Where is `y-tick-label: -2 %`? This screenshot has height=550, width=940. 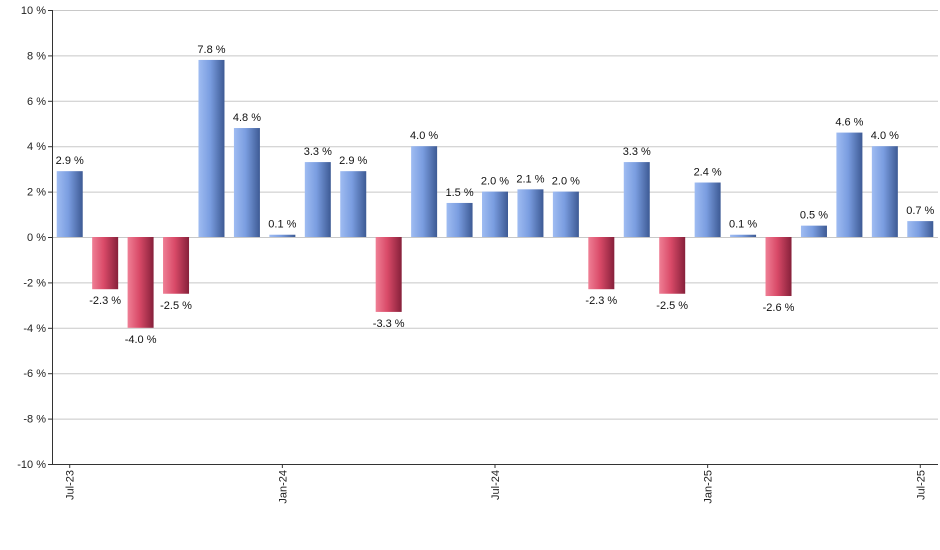 y-tick-label: -2 % is located at coordinates (34, 283).